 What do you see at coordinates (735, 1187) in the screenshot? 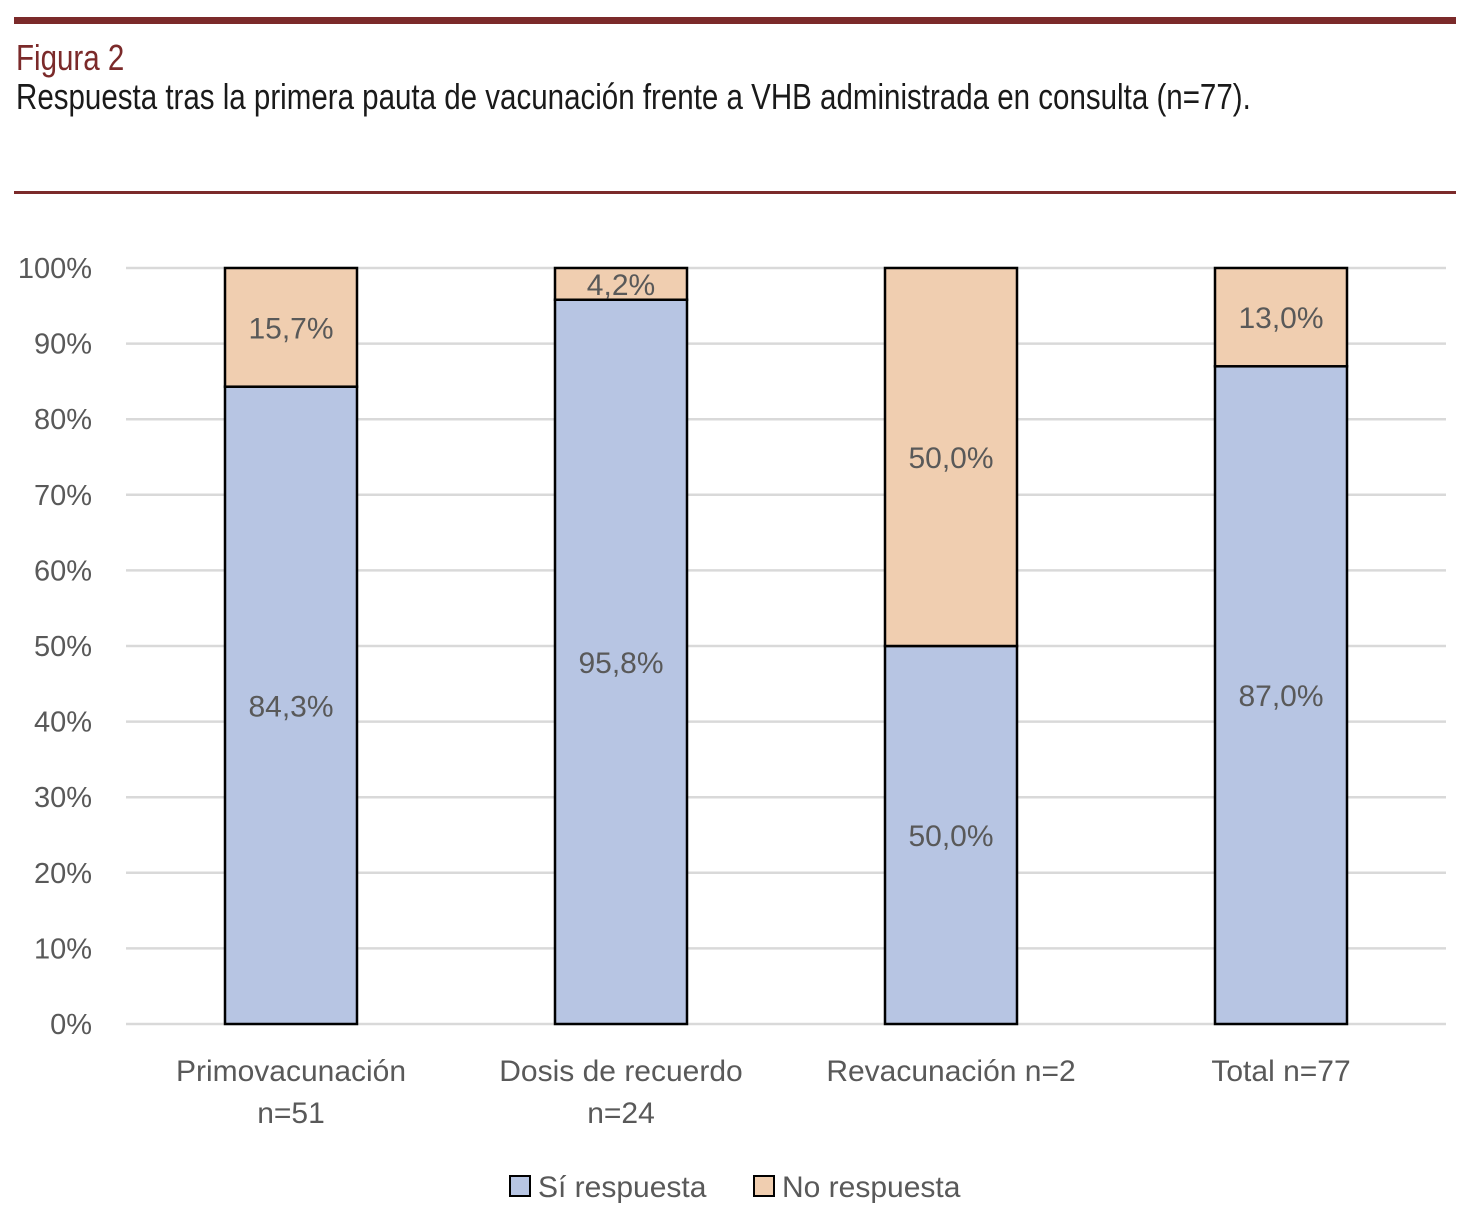
I see `legend: Sí respuesta No respuesta` at bounding box center [735, 1187].